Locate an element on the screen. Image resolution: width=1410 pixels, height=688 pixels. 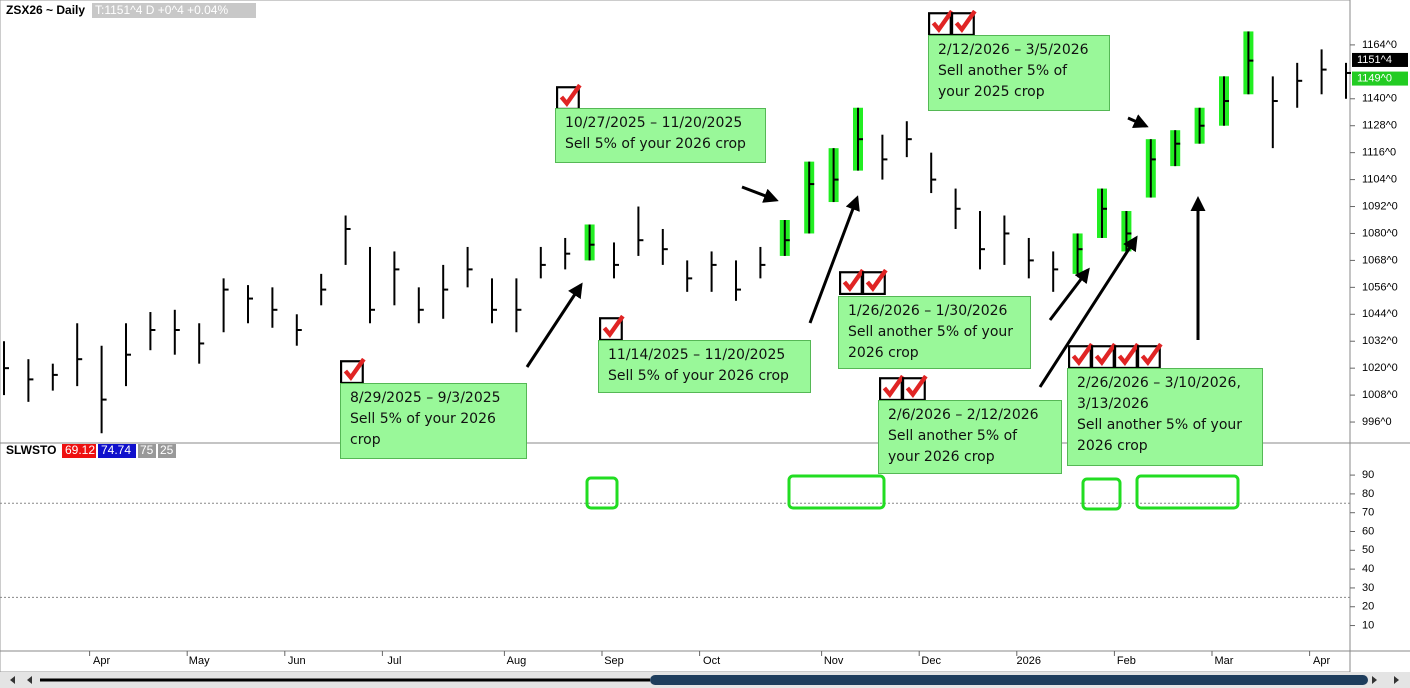
subtitle-bg is located at coordinates (174, 10).